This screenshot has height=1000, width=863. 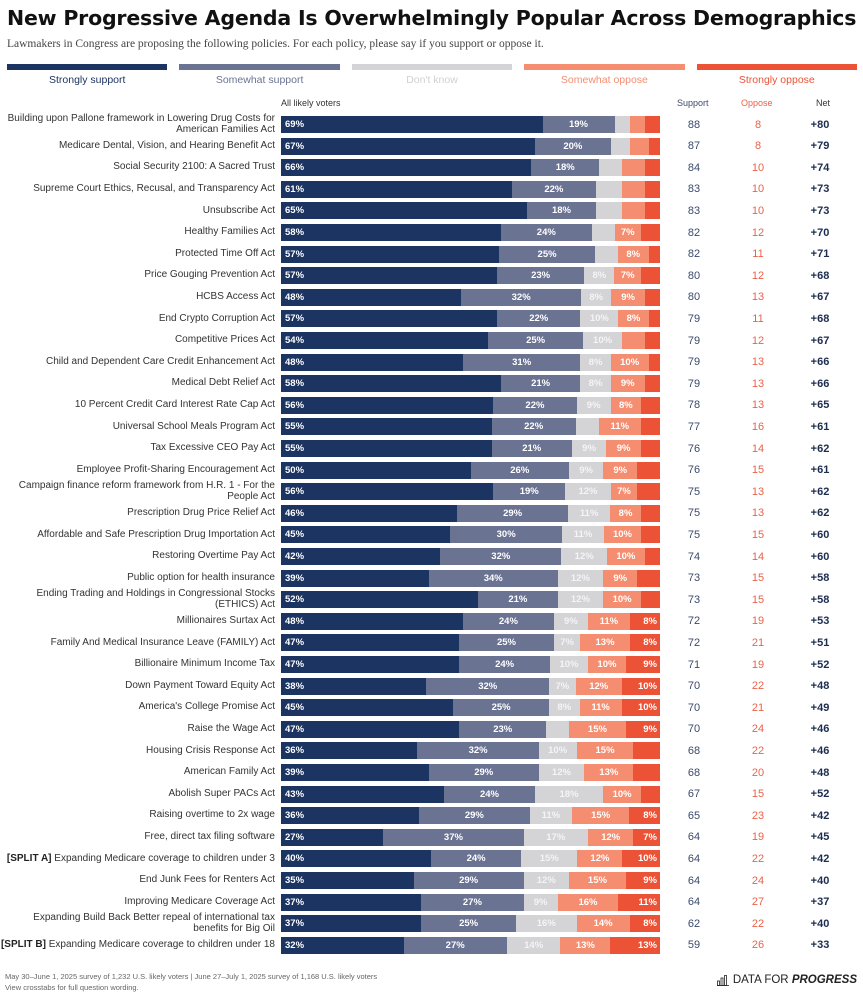 What do you see at coordinates (565, 168) in the screenshot?
I see `bar-segment-somewhat-support: 18%` at bounding box center [565, 168].